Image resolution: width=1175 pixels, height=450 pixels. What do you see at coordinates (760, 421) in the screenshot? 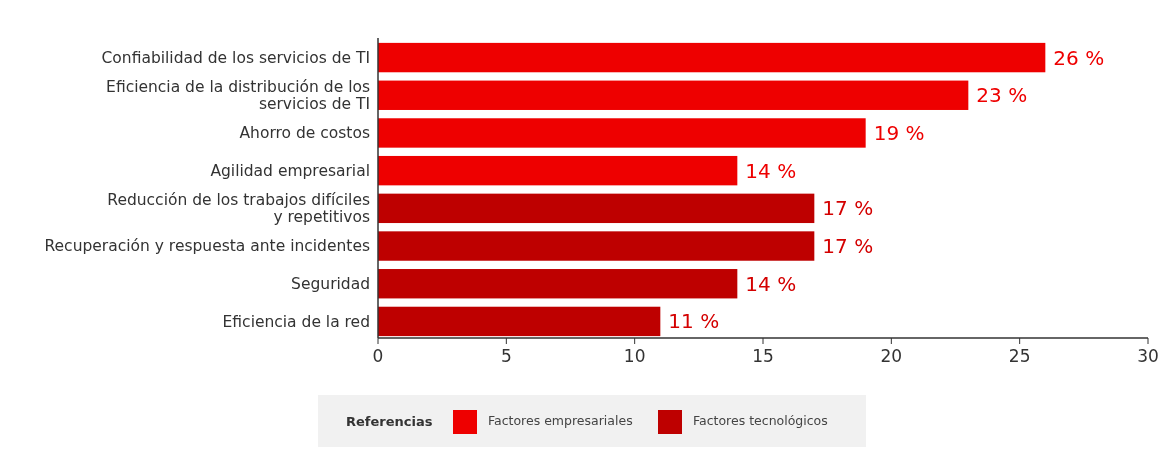
I see `legend-label: Factores tecnológicos` at bounding box center [760, 421].